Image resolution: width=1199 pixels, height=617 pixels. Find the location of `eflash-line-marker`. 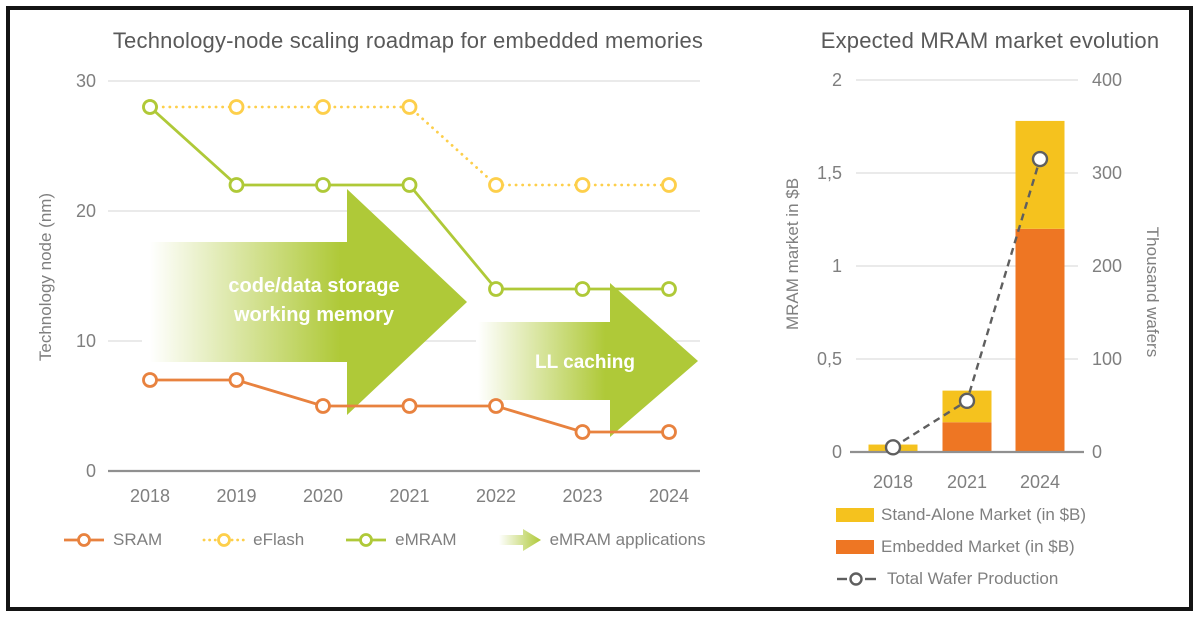

eflash-line-marker is located at coordinates (224, 540).